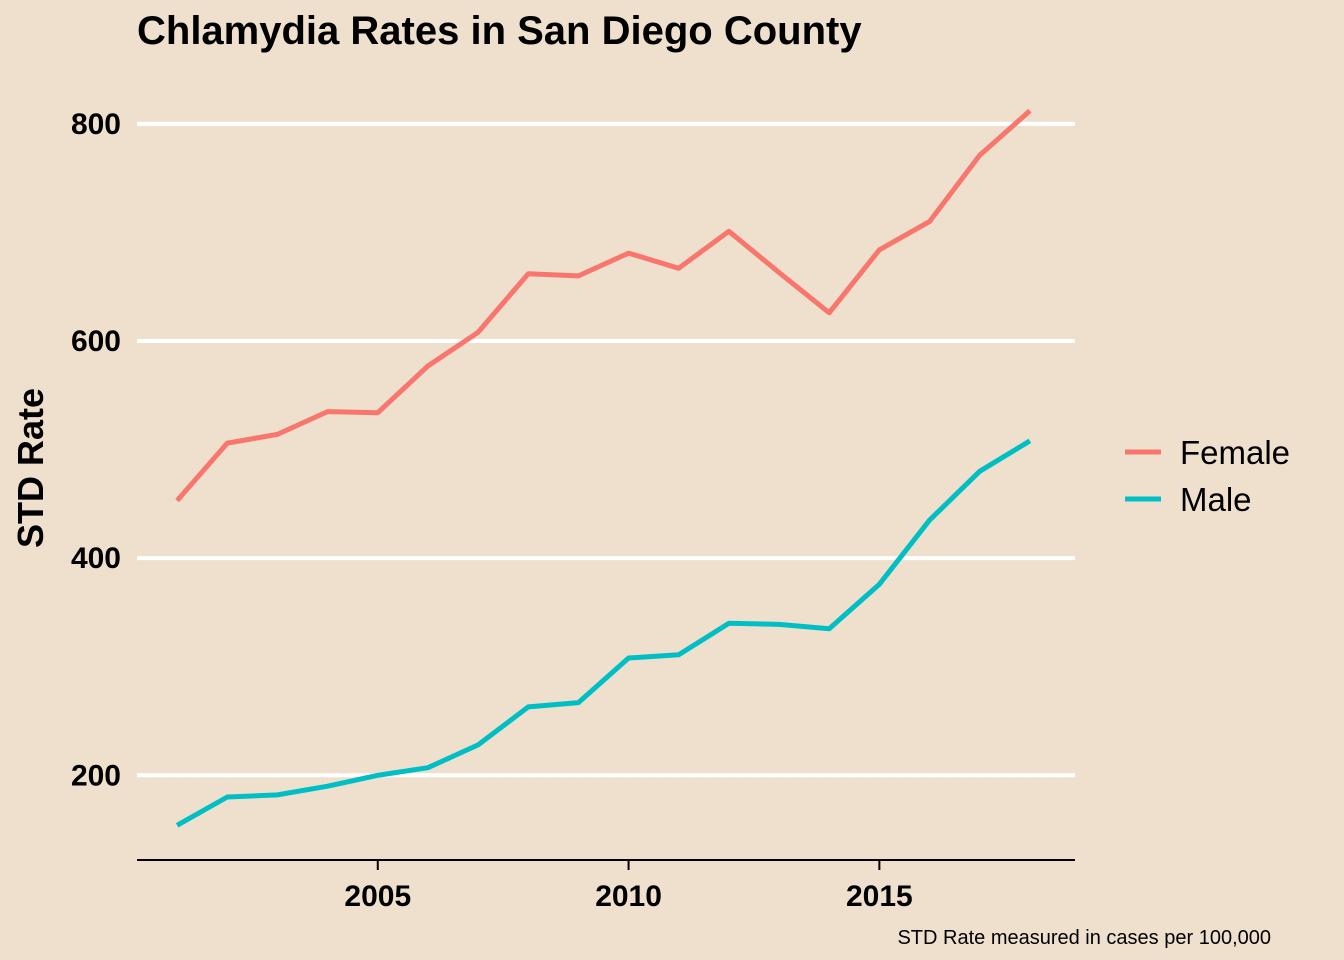 The width and height of the screenshot is (1344, 960). What do you see at coordinates (96, 450) in the screenshot?
I see `y-axis-ticks: 200 400 600 800` at bounding box center [96, 450].